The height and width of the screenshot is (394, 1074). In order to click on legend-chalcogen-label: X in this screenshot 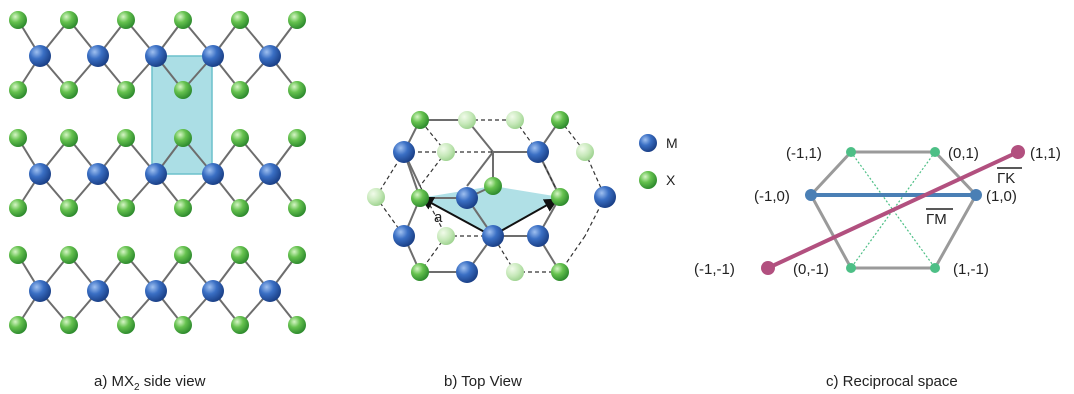, I will do `click(671, 180)`.